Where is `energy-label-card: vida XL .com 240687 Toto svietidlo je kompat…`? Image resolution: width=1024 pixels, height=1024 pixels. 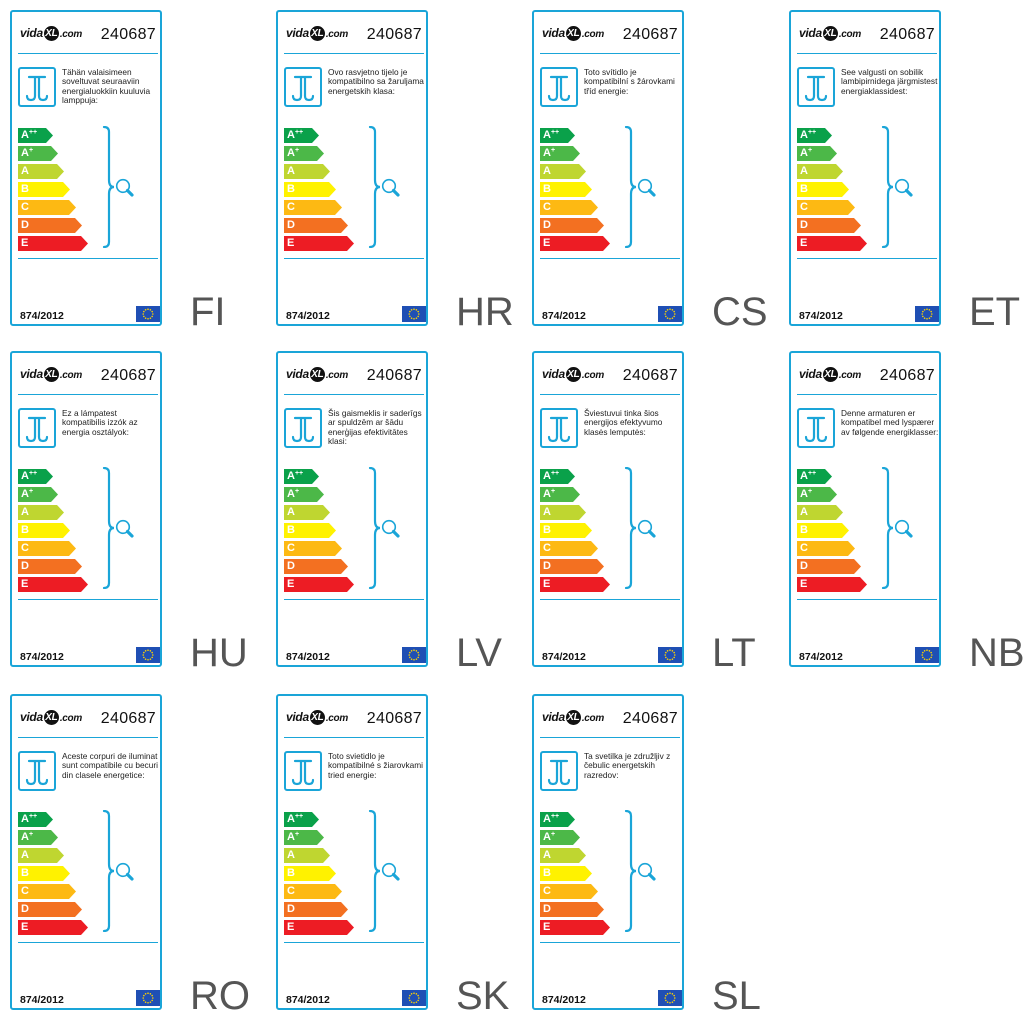 energy-label-card: vida XL .com 240687 Toto svietidlo je kompat… is located at coordinates (352, 852).